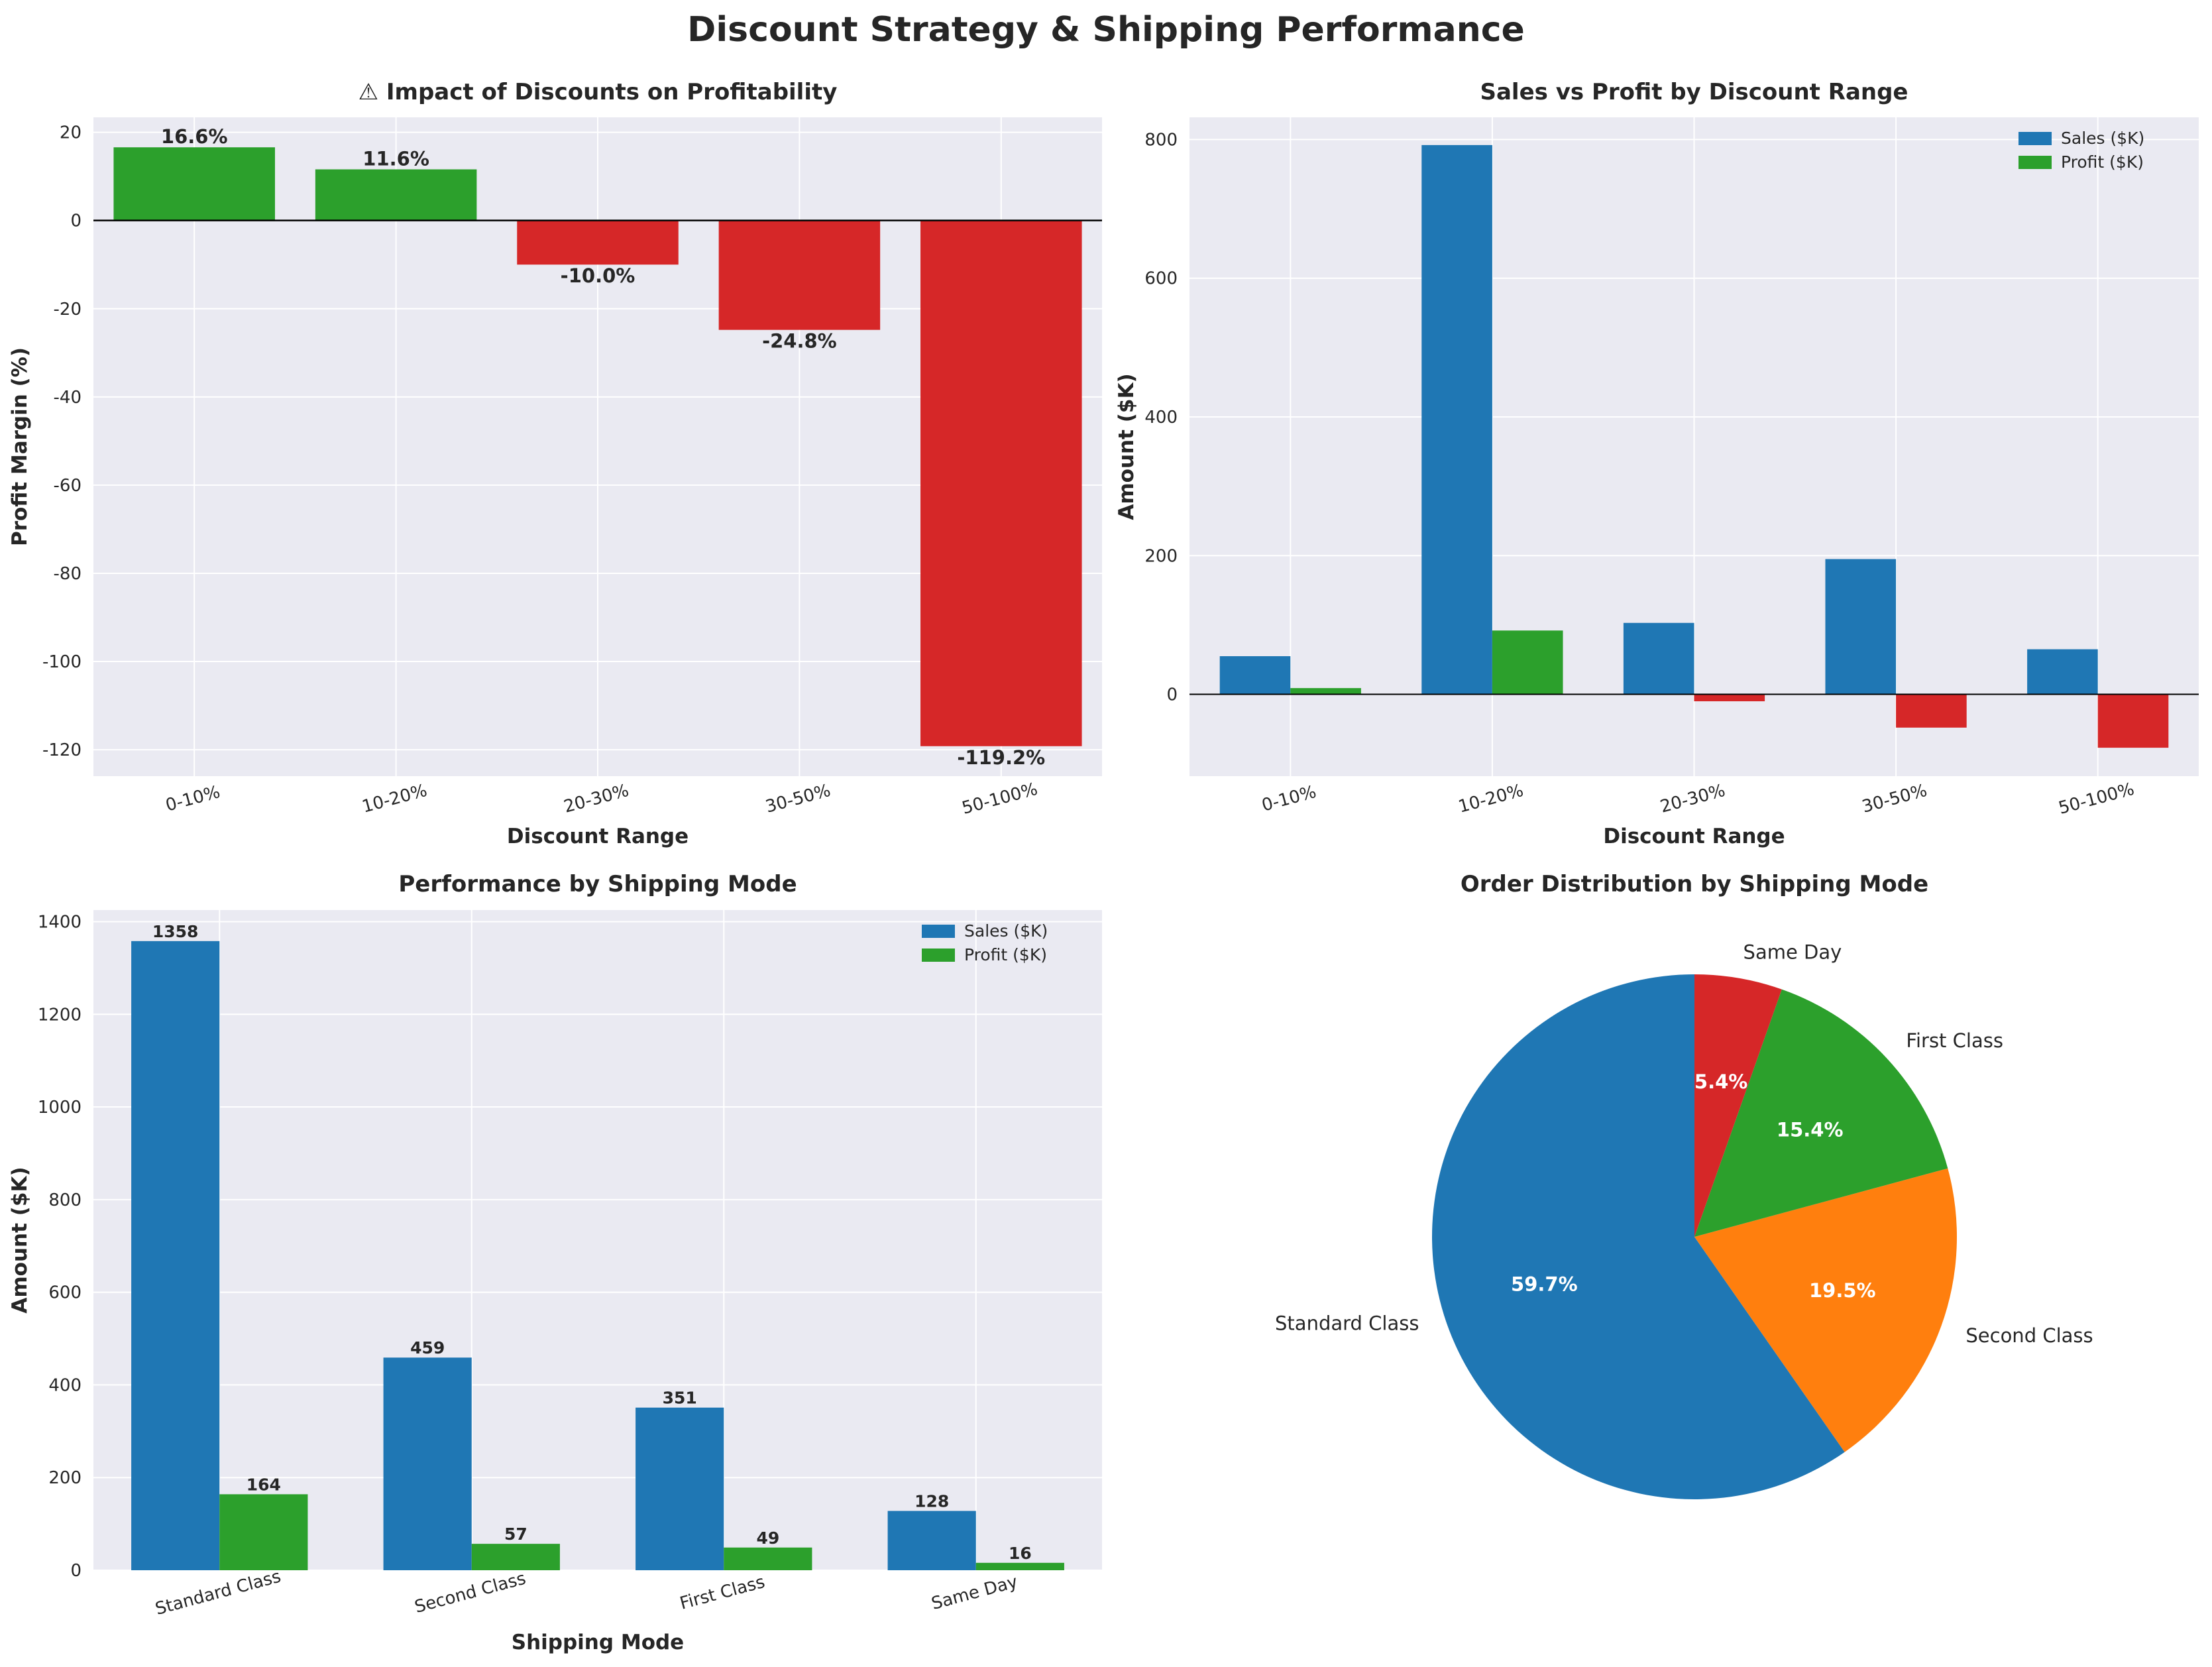  What do you see at coordinates (71, 133) in the screenshot?
I see `y-tick-label: 20` at bounding box center [71, 133].